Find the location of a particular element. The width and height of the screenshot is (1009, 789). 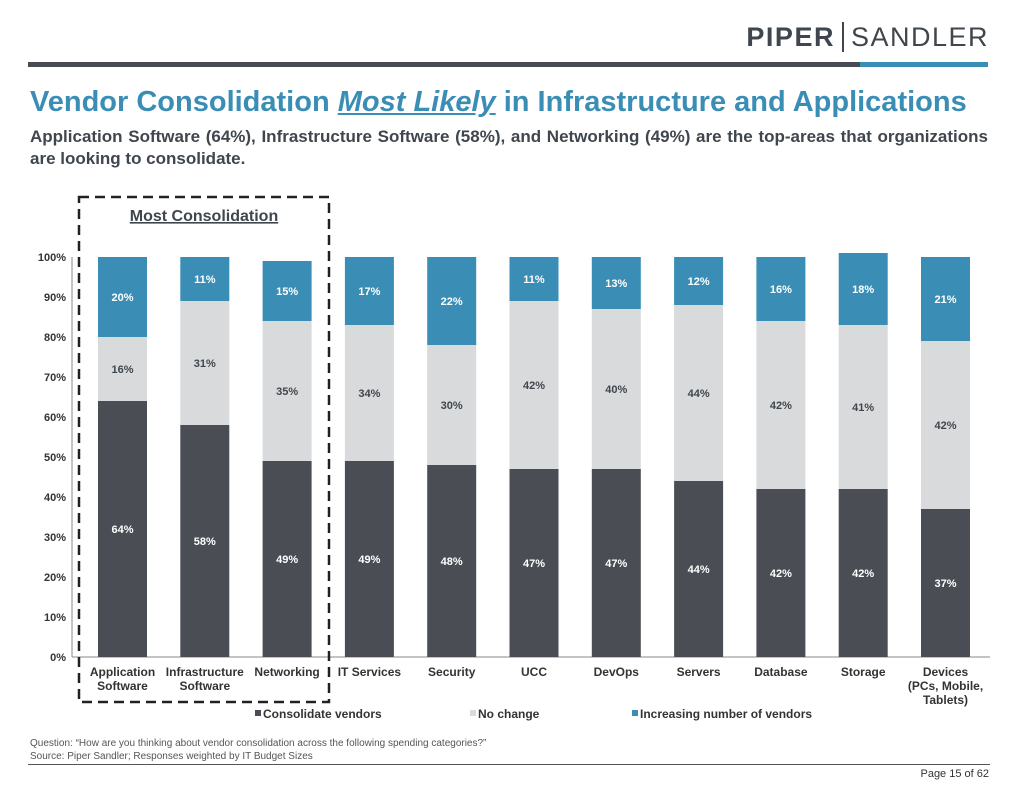

y-tick-label: 20% is located at coordinates (55, 578).